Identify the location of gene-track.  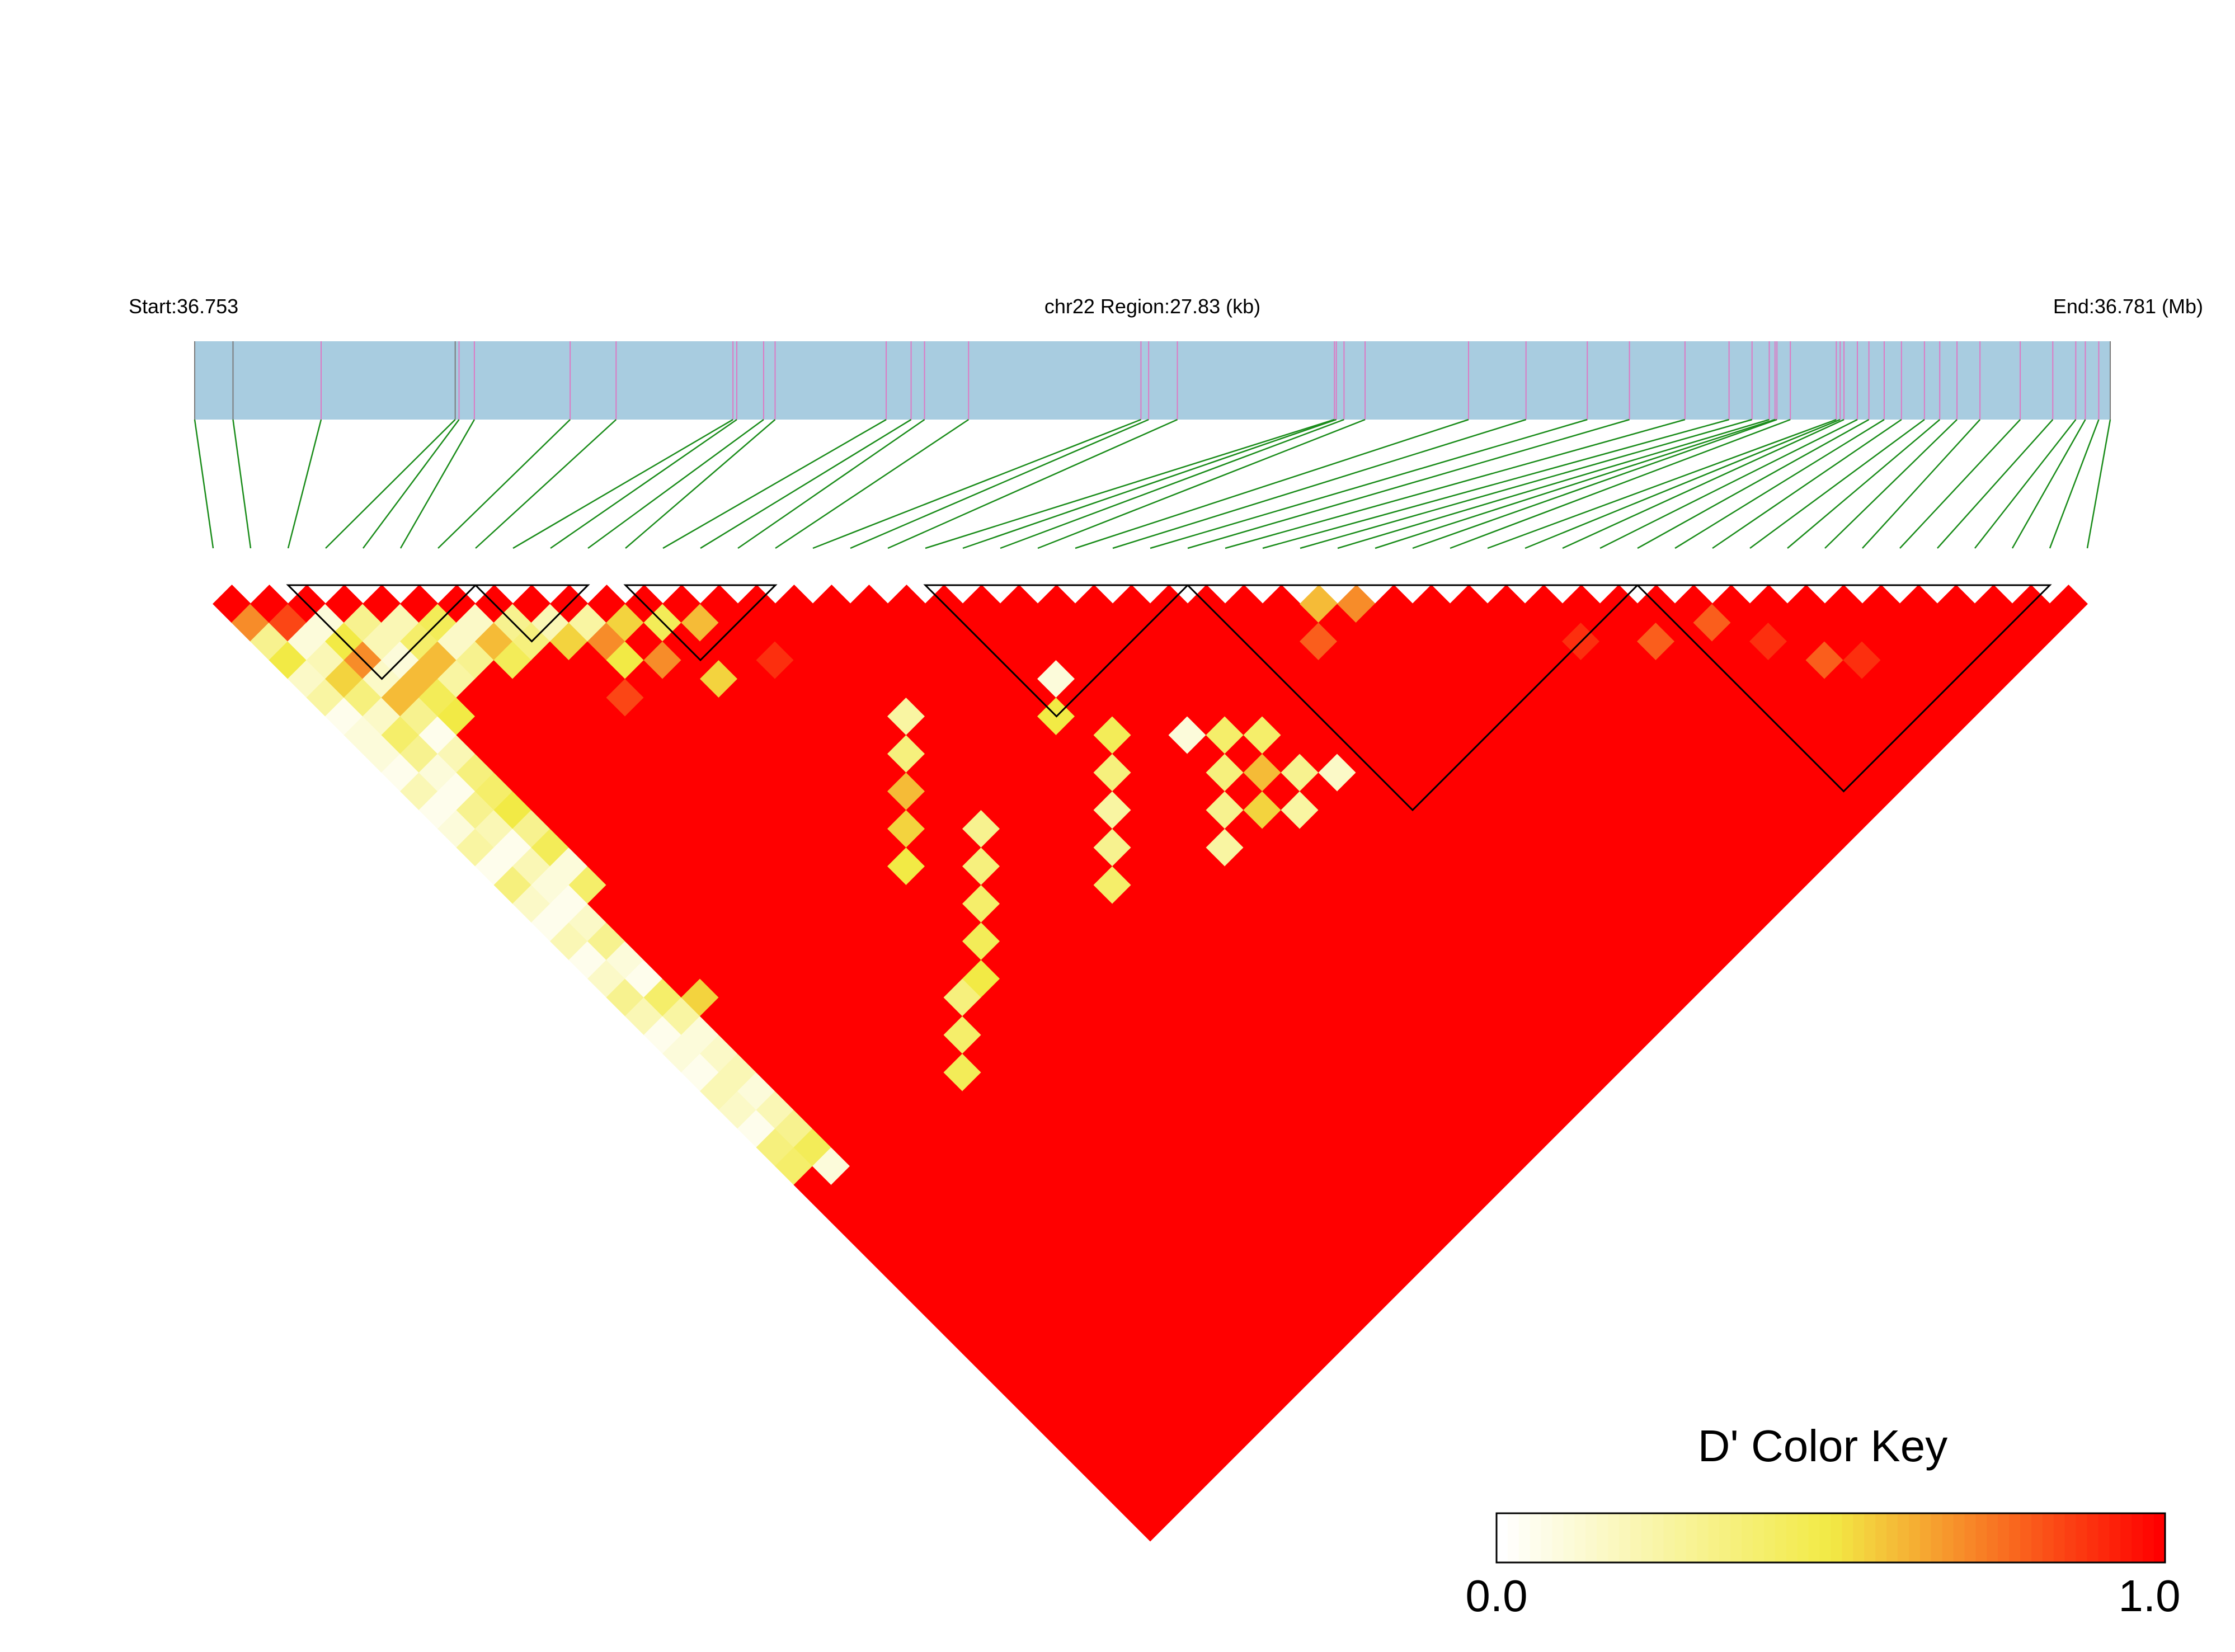
(1152, 381).